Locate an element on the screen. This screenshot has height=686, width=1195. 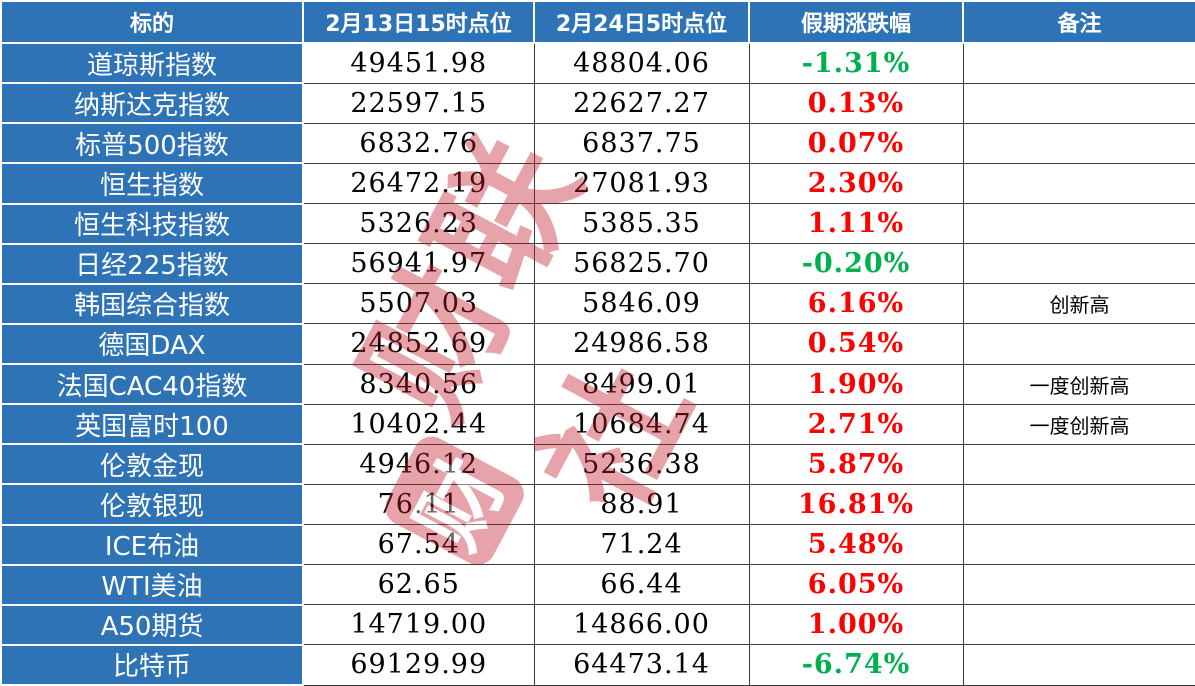
feb13-level-cell: 4946.12 is located at coordinates (418, 464).